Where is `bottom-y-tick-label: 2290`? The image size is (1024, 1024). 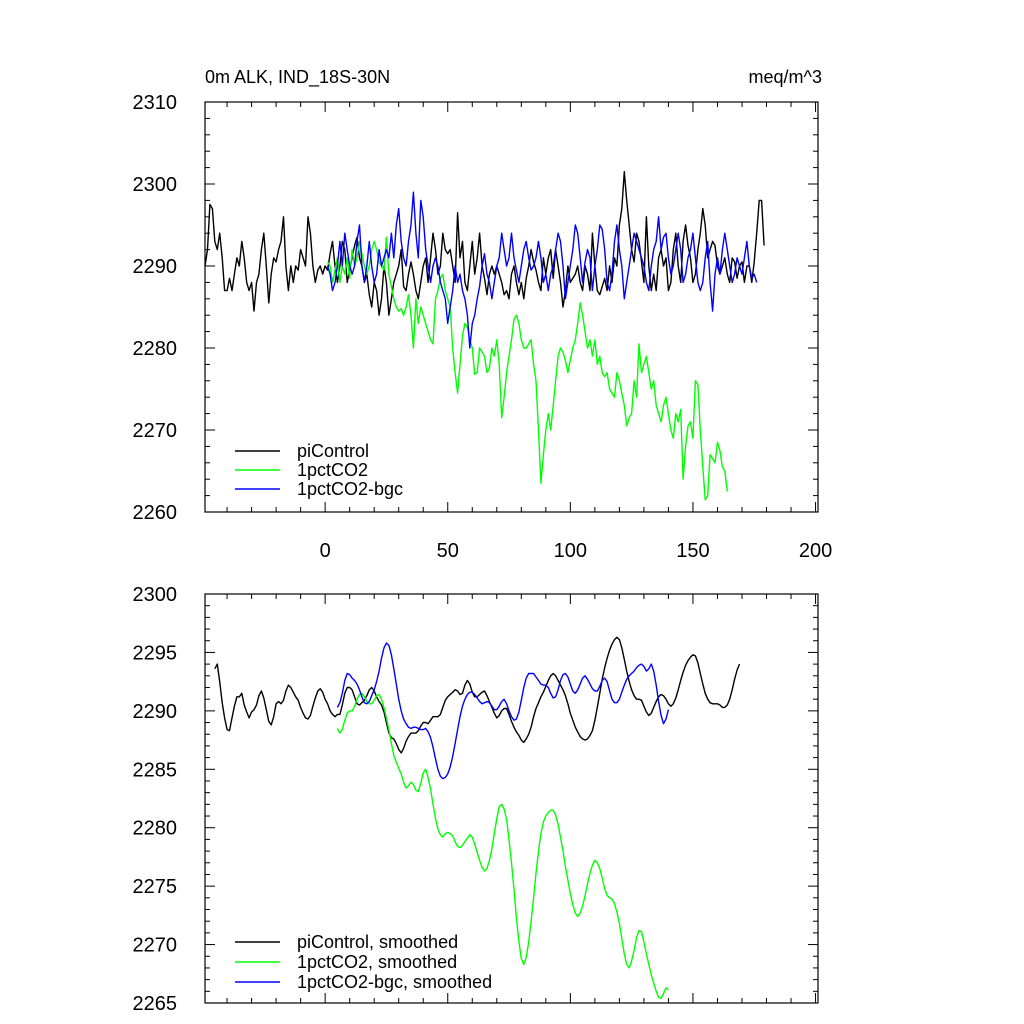 bottom-y-tick-label: 2290 is located at coordinates (155, 712).